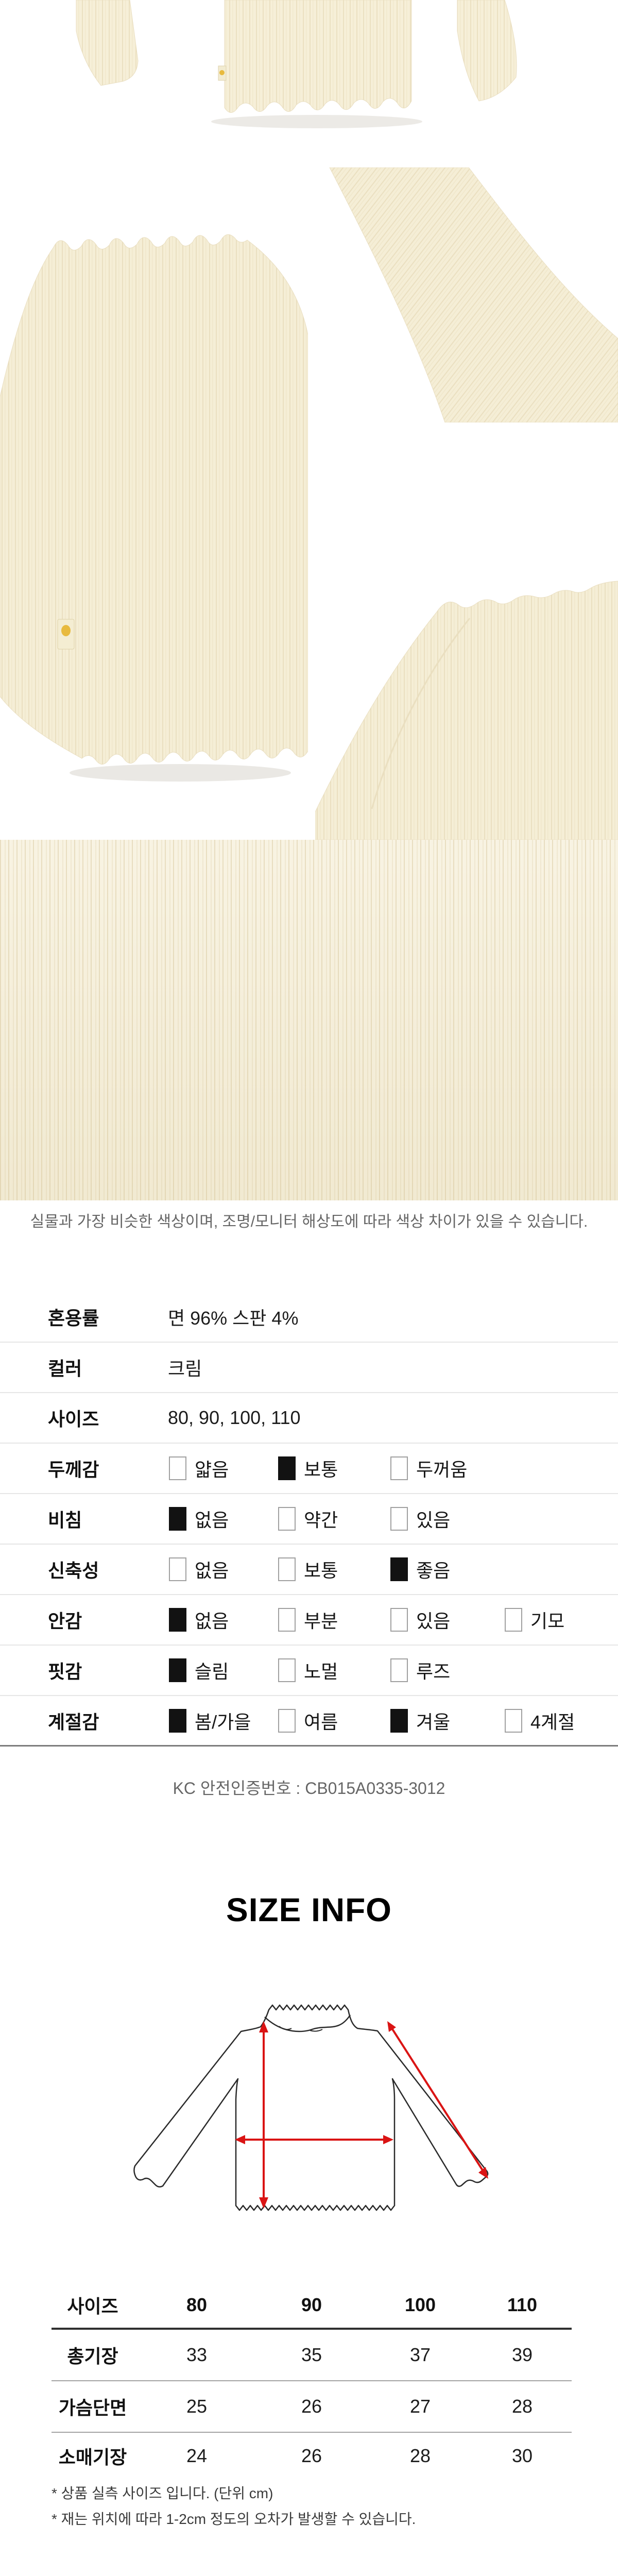 The height and width of the screenshot is (2576, 618). I want to click on header-cell: 80, so click(197, 2304).